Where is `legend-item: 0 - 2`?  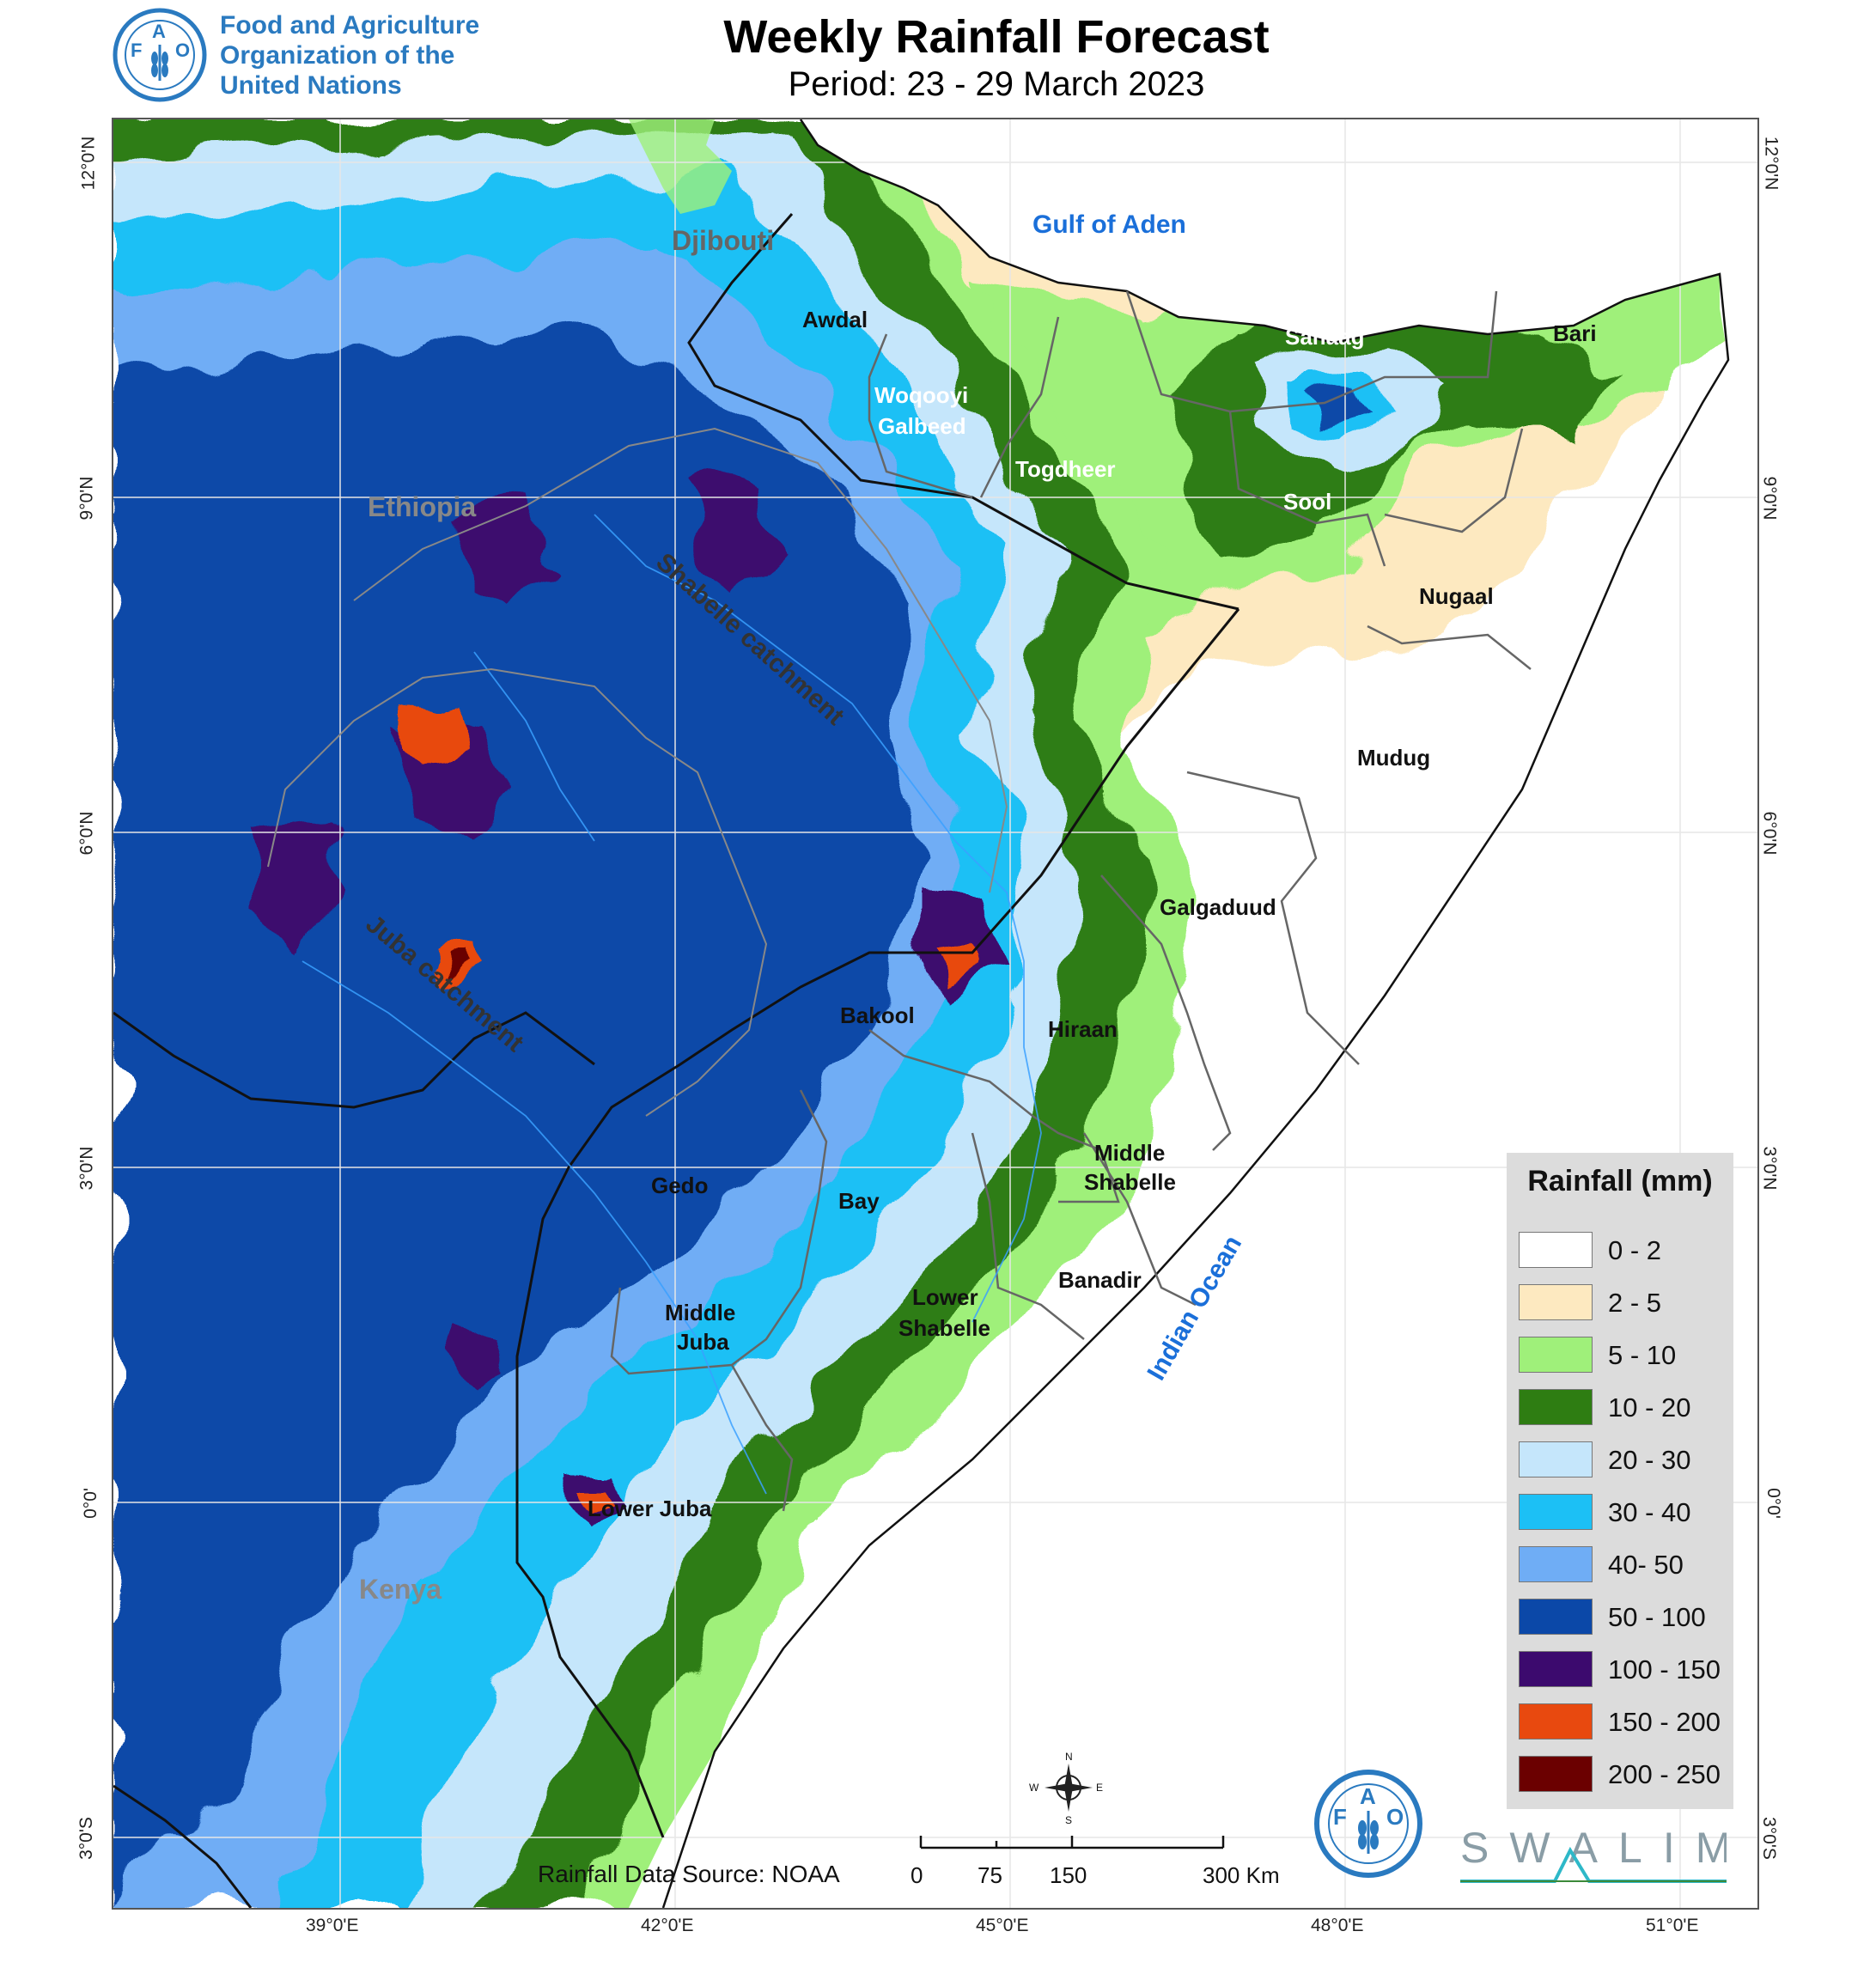
legend-item: 0 - 2 is located at coordinates (1622, 1251).